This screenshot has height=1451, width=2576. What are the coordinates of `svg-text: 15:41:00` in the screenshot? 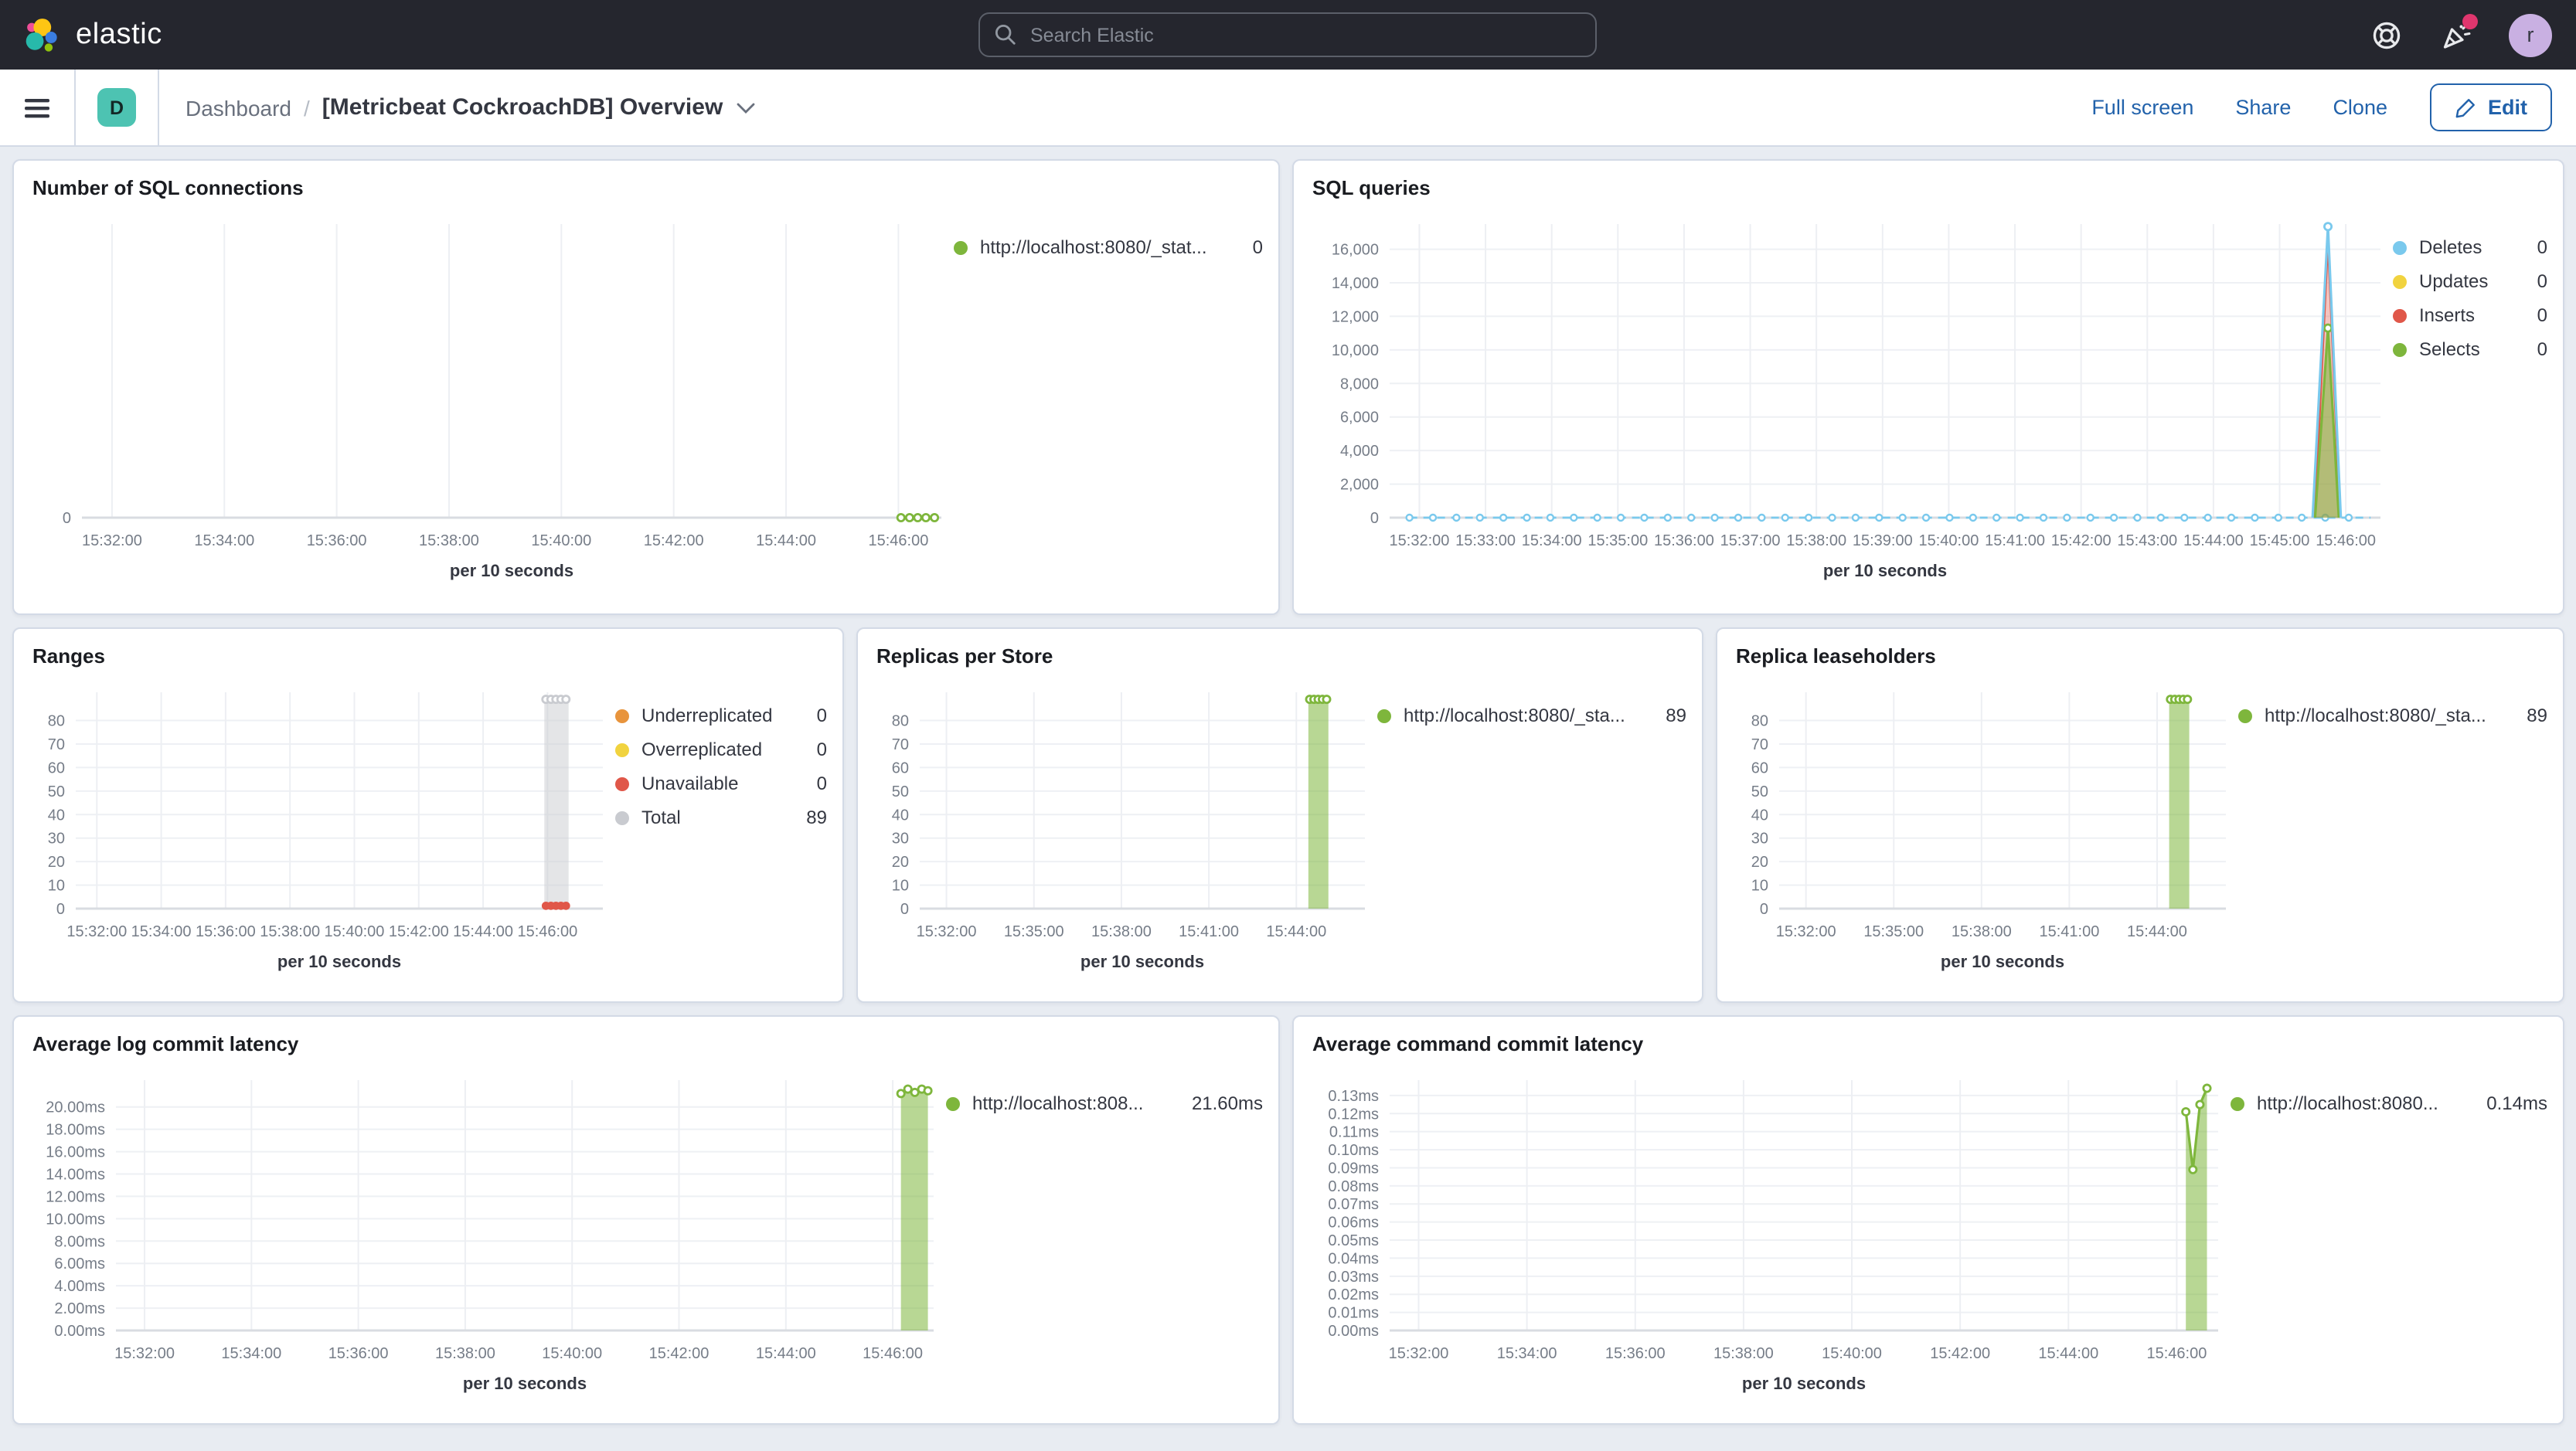 It's located at (1209, 931).